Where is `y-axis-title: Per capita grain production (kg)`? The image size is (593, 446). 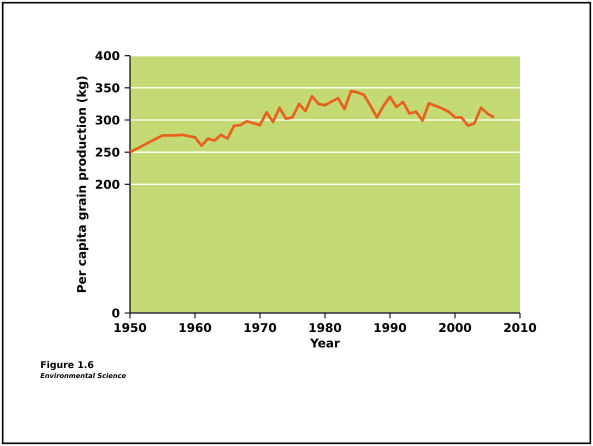 y-axis-title: Per capita grain production (kg) is located at coordinates (82, 184).